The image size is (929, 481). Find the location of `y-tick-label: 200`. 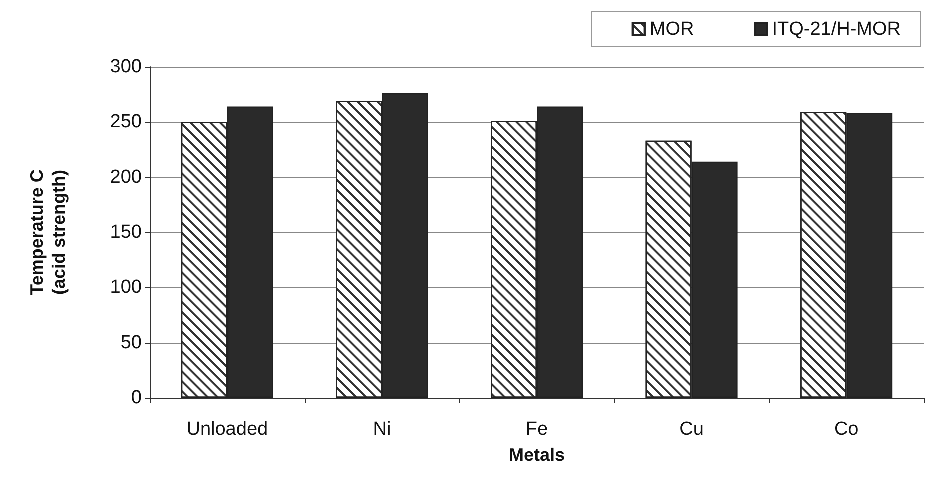

y-tick-label: 200 is located at coordinates (126, 177).